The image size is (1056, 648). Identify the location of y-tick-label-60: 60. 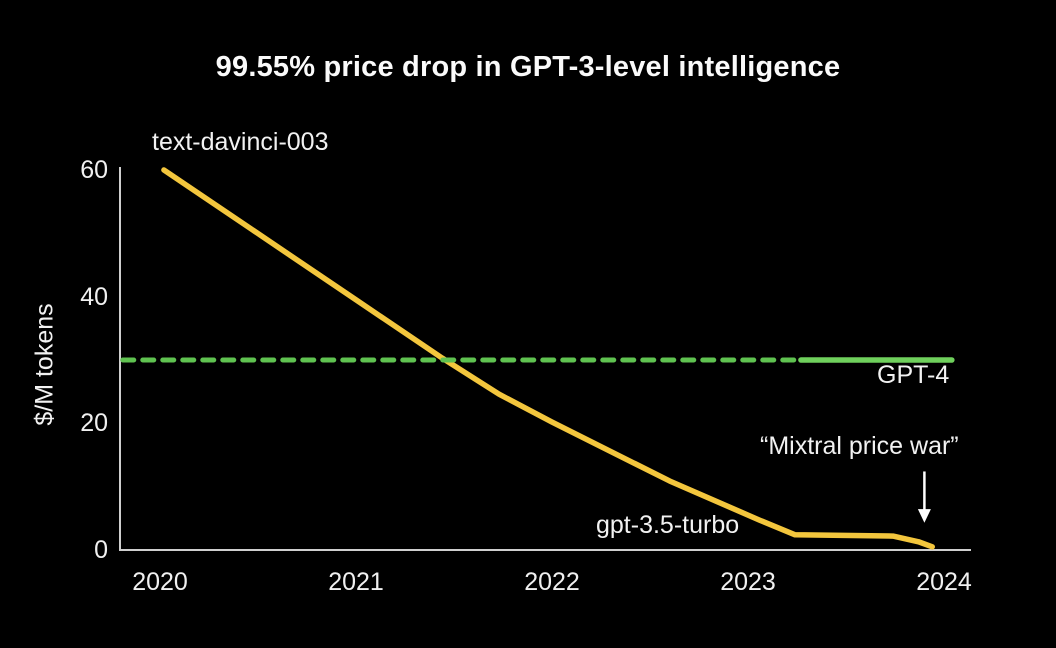
(94, 170).